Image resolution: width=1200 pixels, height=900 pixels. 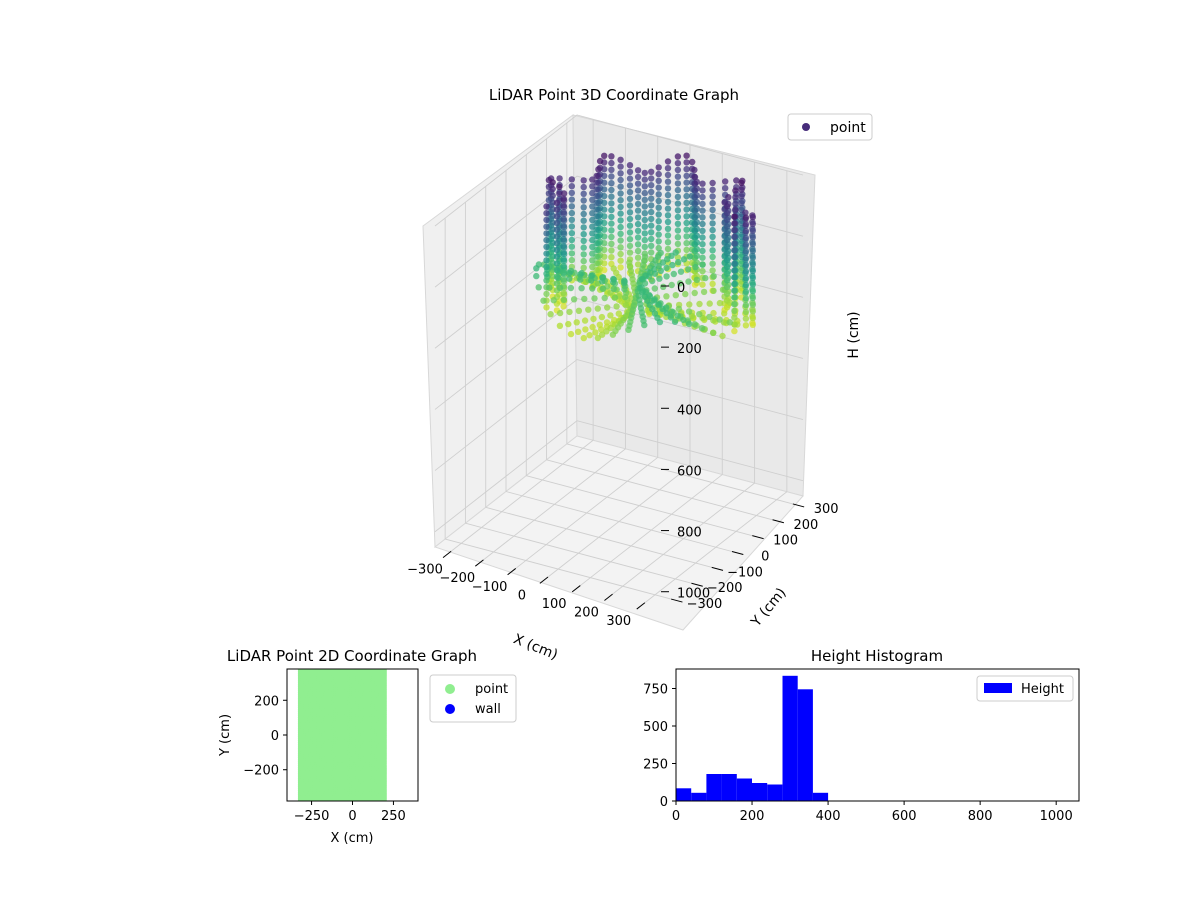 What do you see at coordinates (705, 604) in the screenshot?
I see `y-tick-label-3d: −300` at bounding box center [705, 604].